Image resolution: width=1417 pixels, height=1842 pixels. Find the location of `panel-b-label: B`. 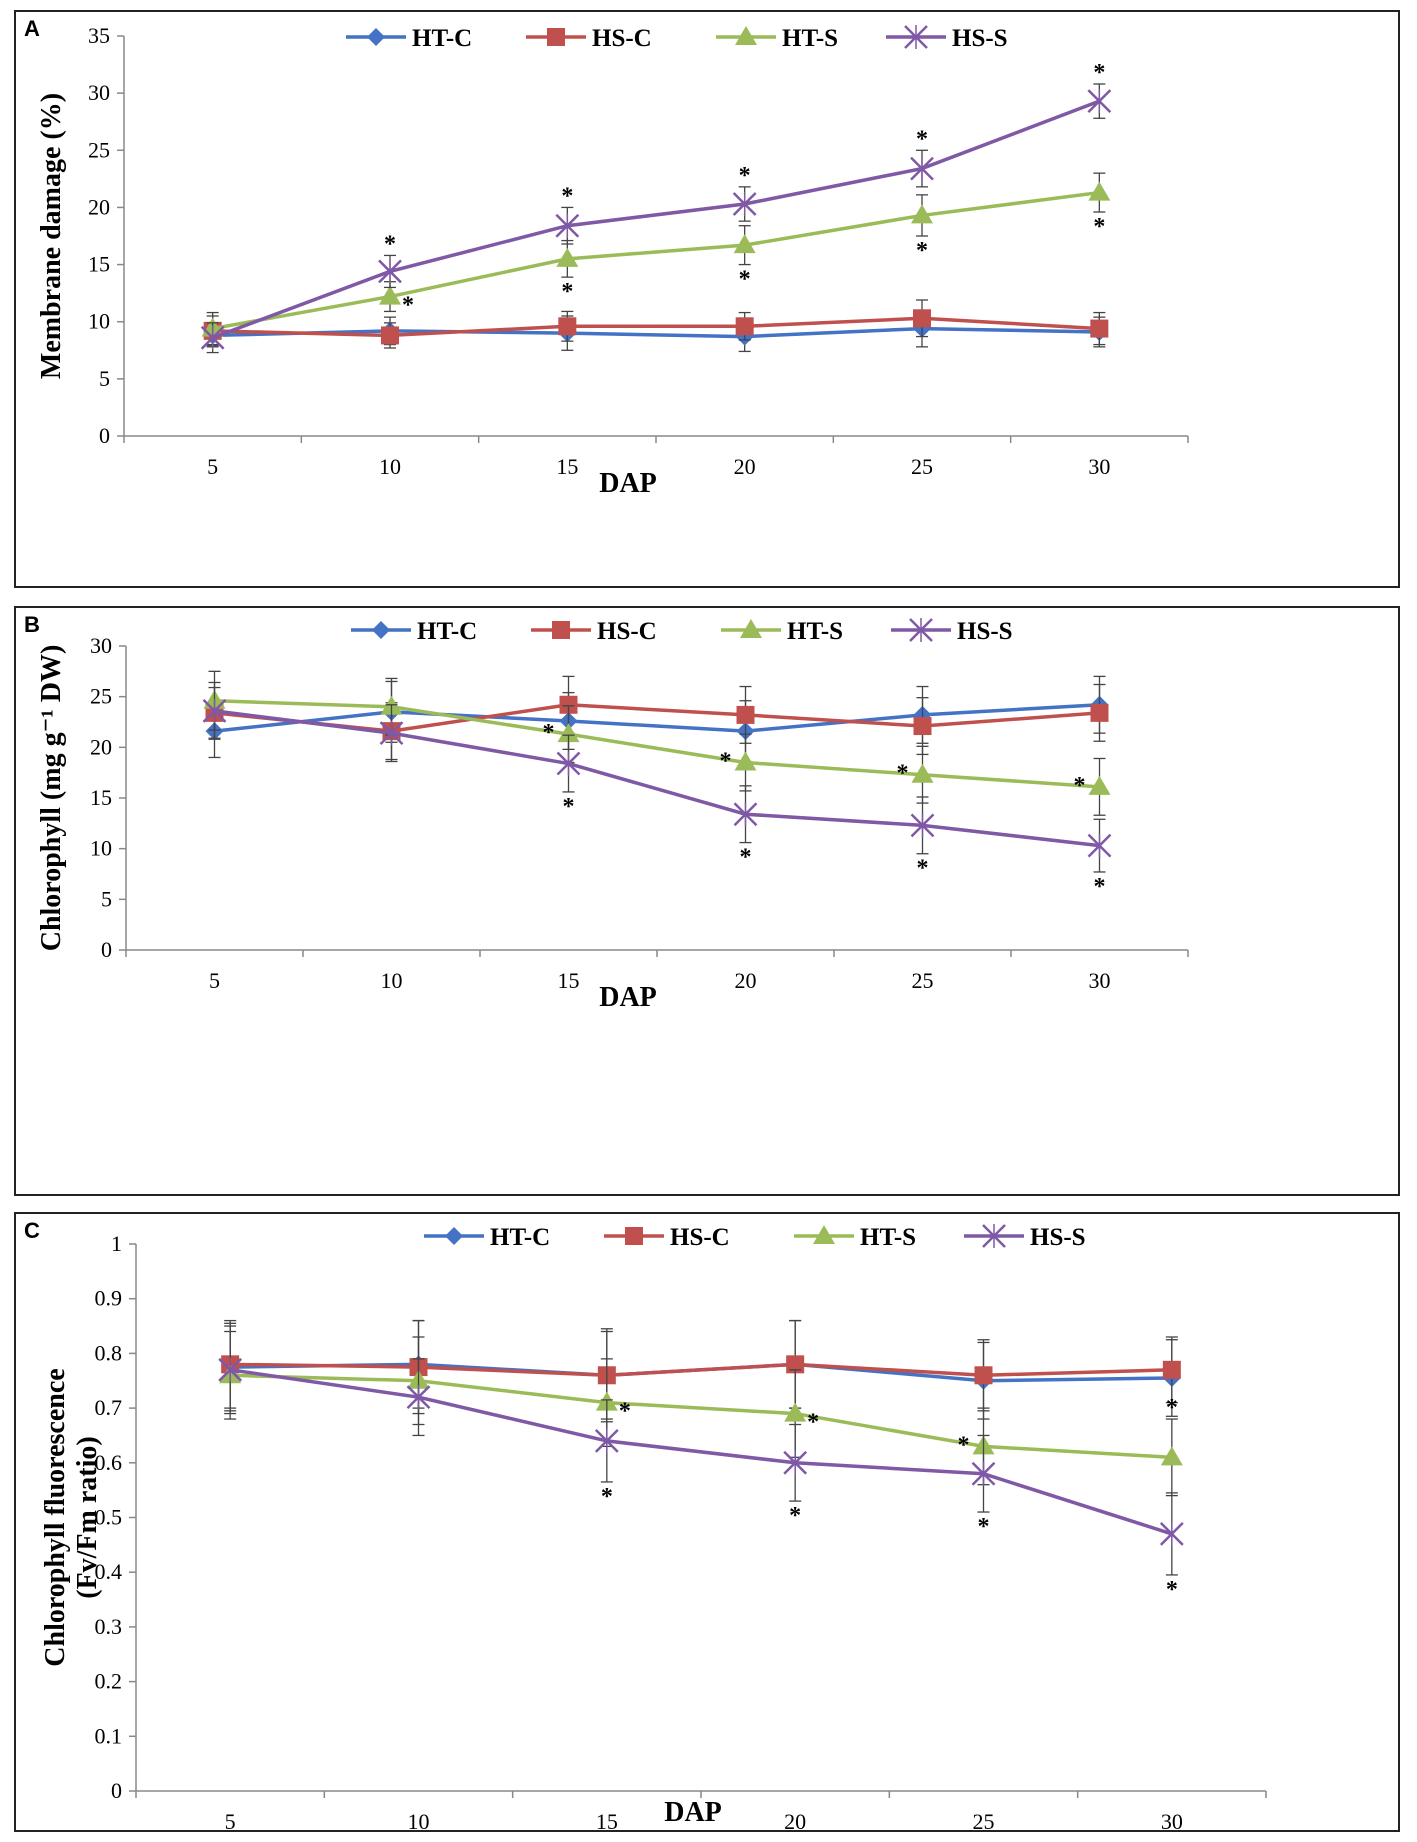

panel-b-label: B is located at coordinates (32, 624).